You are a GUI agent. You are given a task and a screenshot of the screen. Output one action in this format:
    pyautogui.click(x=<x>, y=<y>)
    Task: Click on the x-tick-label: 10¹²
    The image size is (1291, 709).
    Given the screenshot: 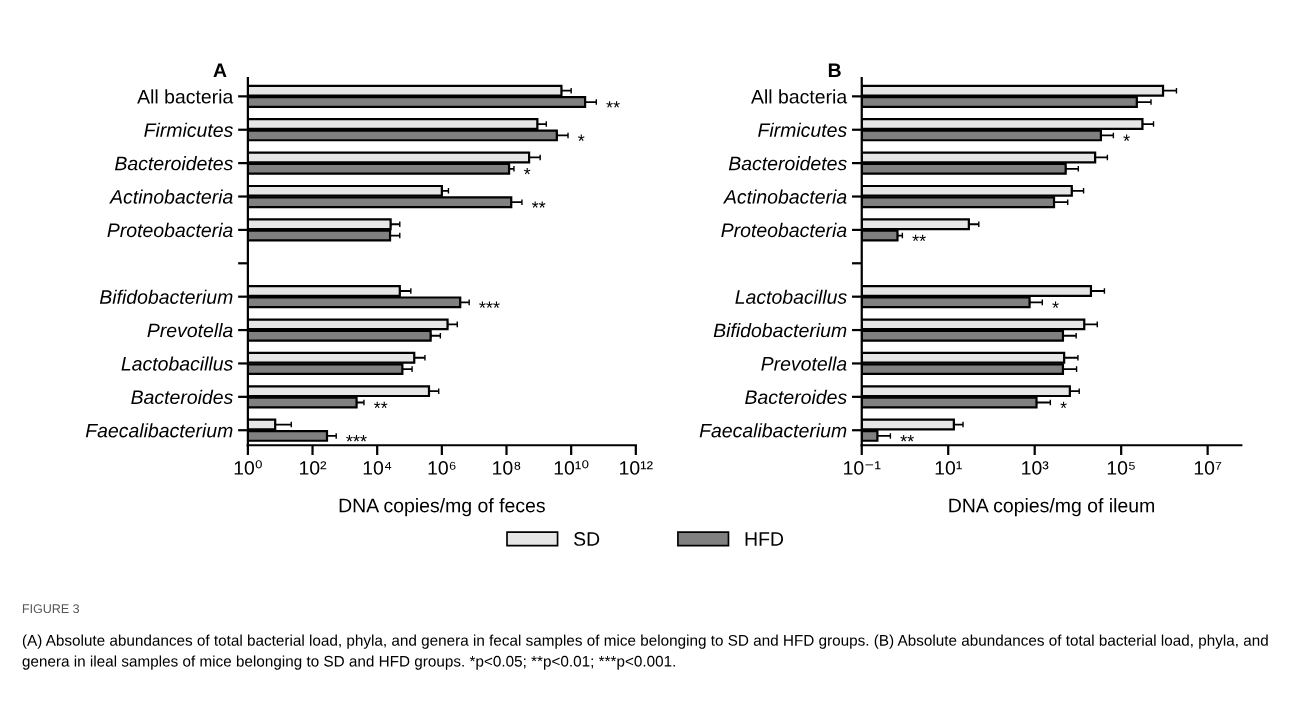 What is the action you would take?
    pyautogui.click(x=636, y=468)
    